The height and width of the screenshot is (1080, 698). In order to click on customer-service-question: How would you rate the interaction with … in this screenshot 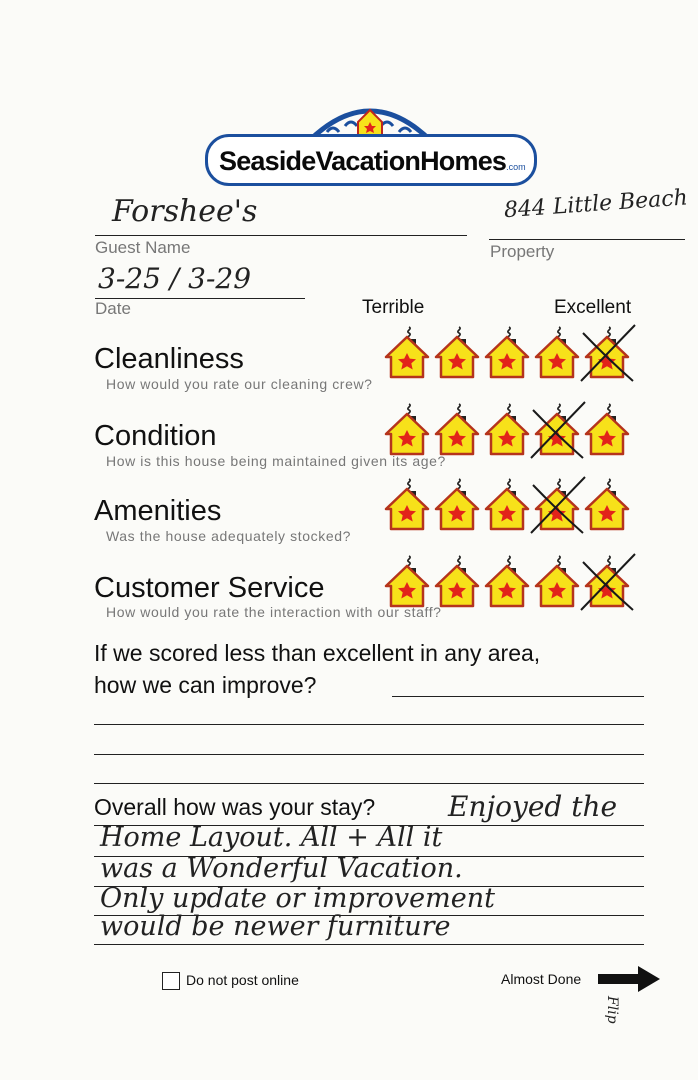, I will do `click(274, 612)`.